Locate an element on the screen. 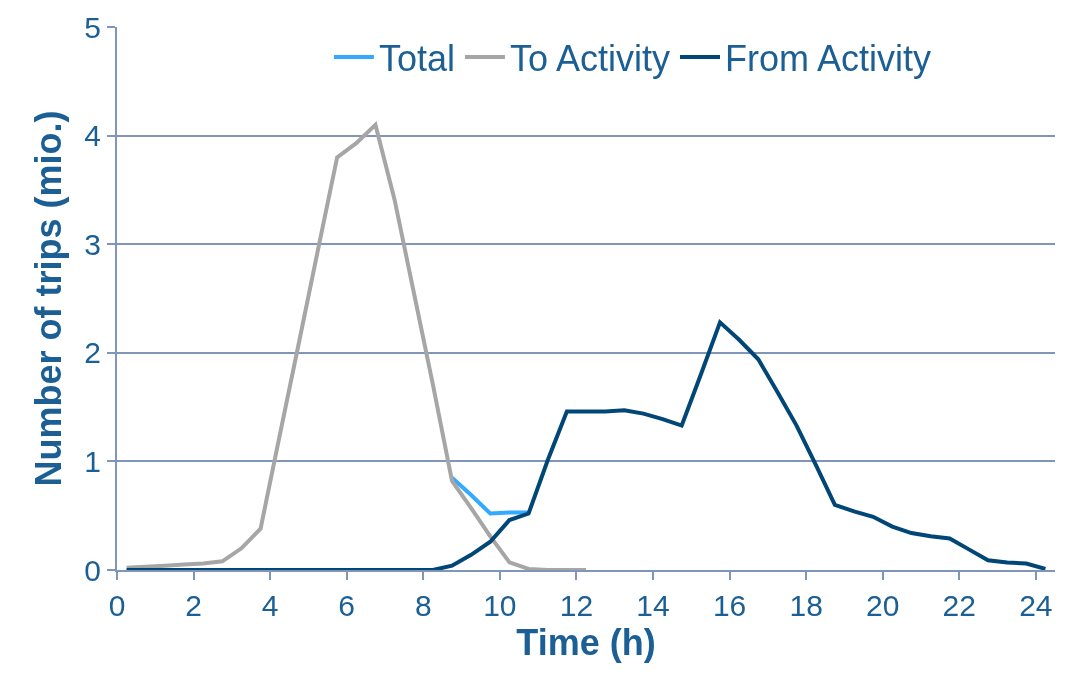 This screenshot has width=1070, height=681. x-tick-label: 22 is located at coordinates (959, 605).